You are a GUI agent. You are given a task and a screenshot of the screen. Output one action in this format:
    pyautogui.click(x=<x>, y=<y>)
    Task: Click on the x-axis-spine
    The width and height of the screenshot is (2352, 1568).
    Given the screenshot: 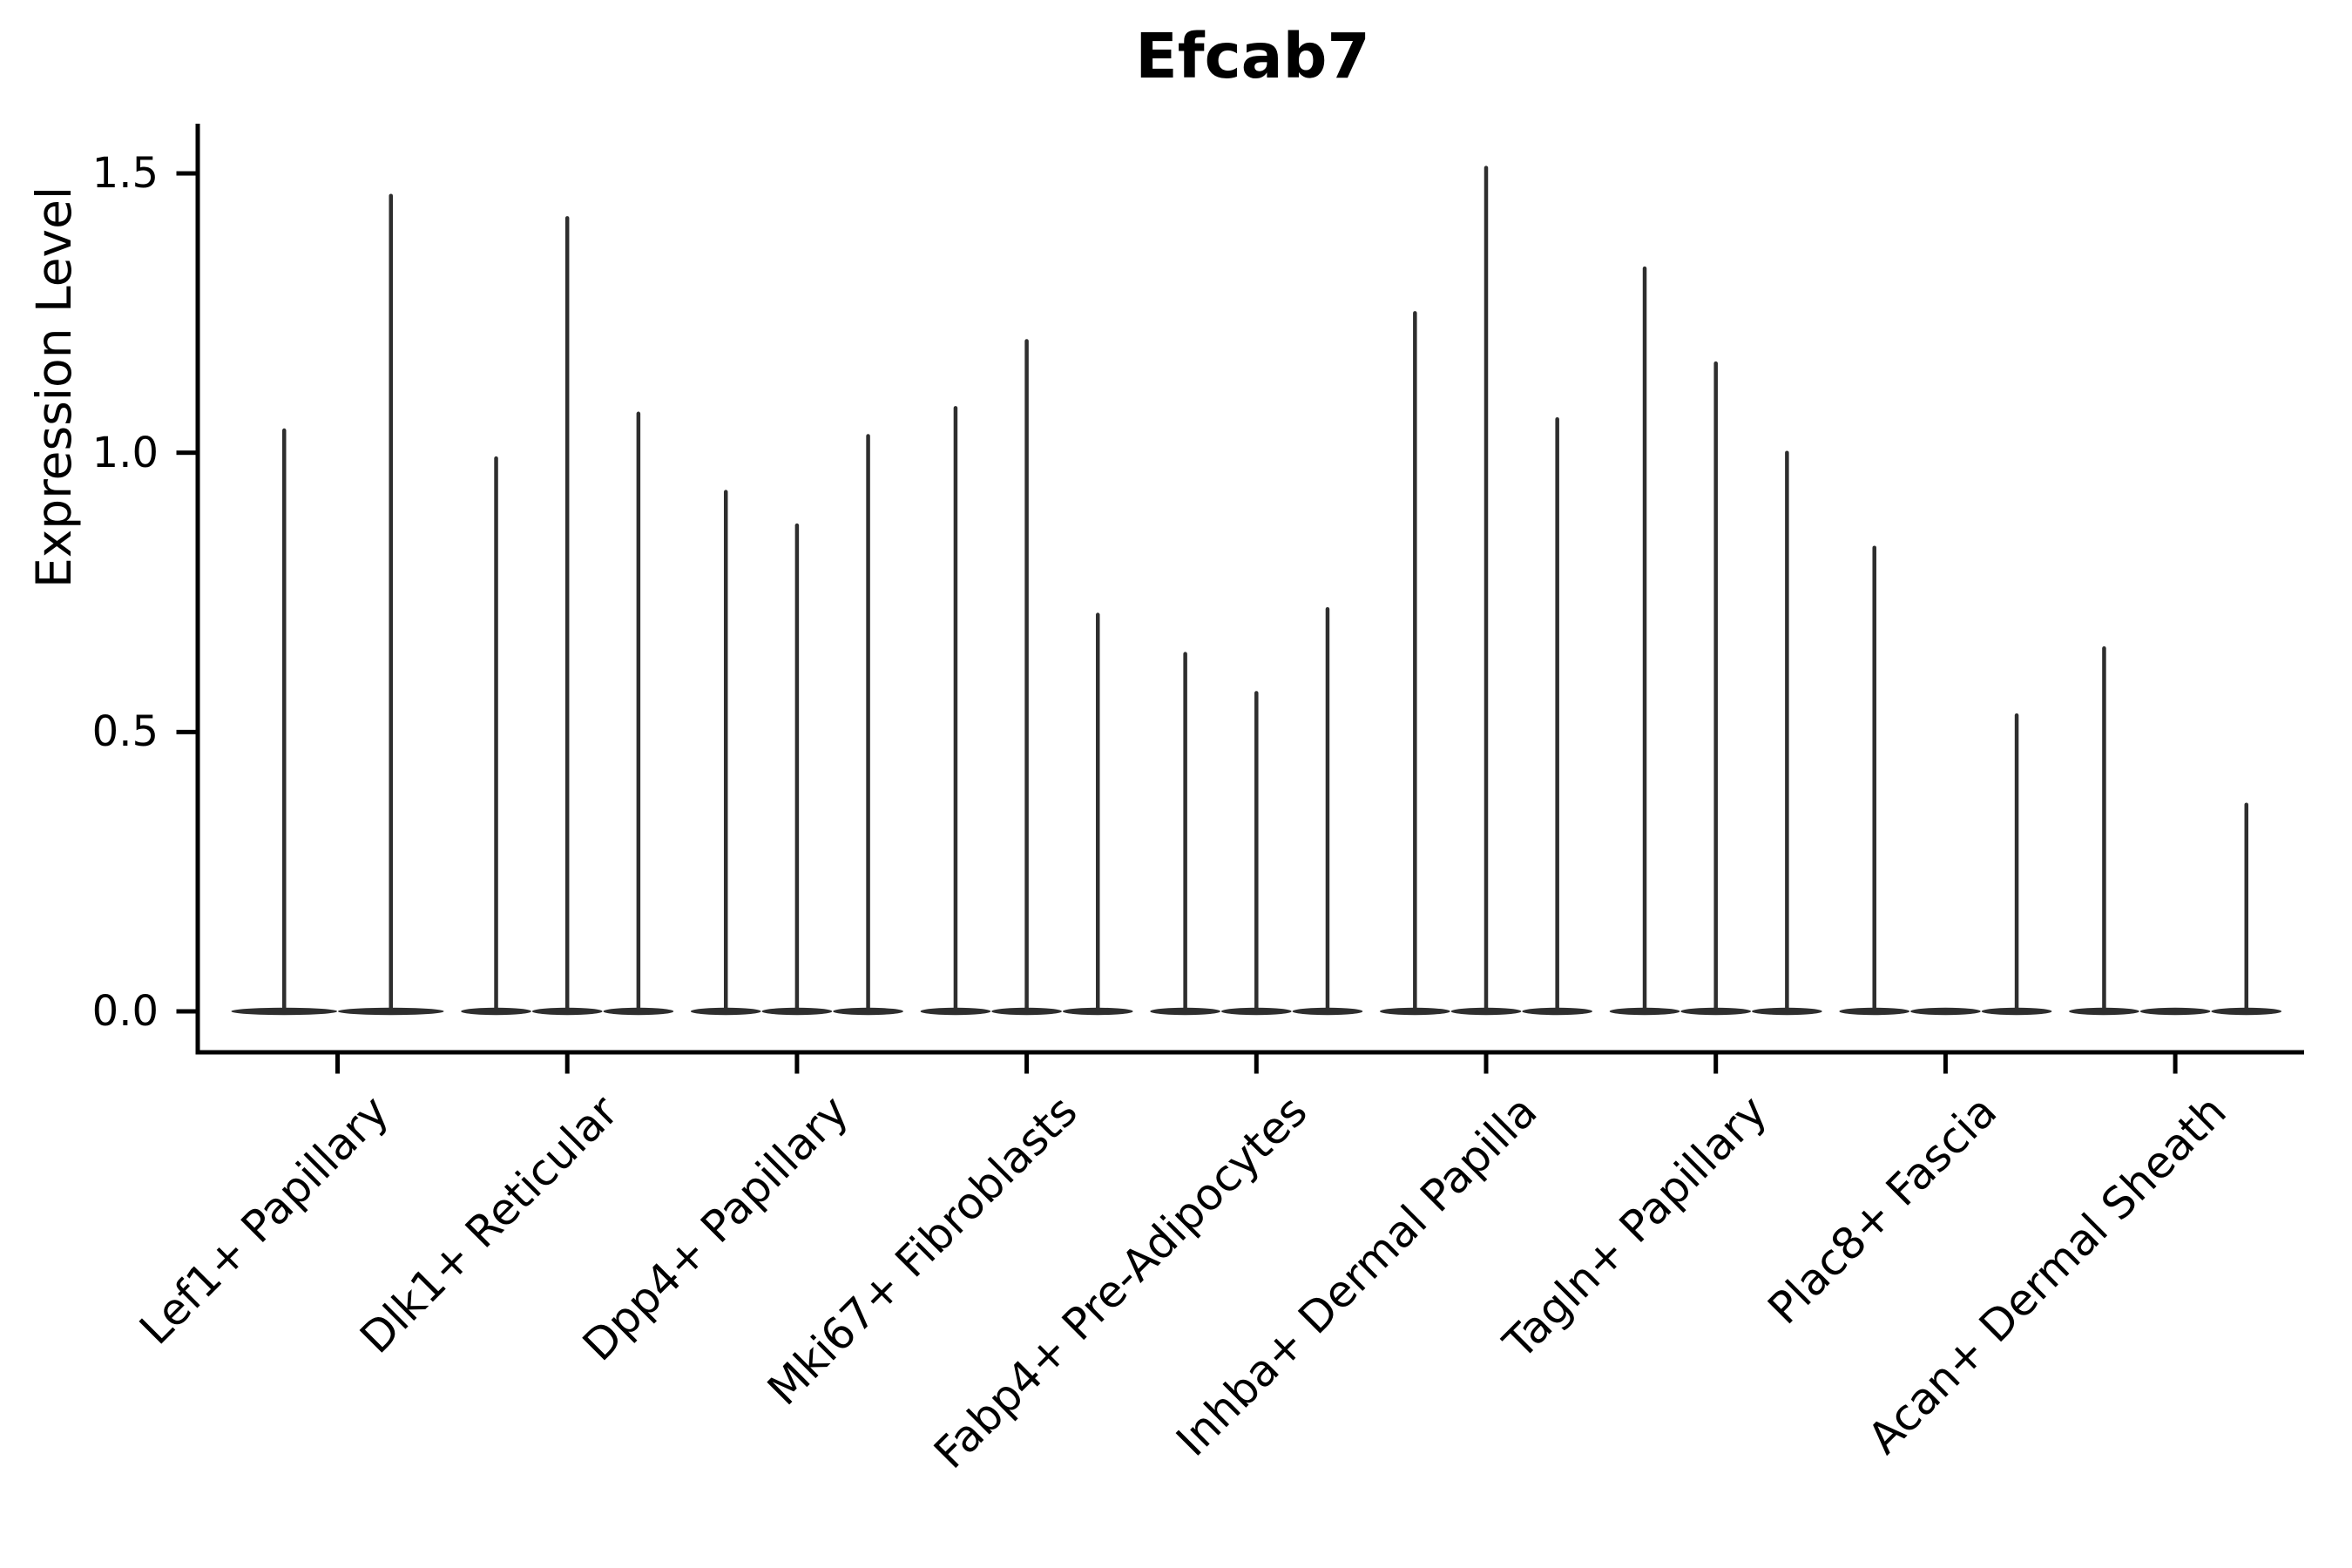 What is the action you would take?
    pyautogui.click(x=1250, y=1053)
    